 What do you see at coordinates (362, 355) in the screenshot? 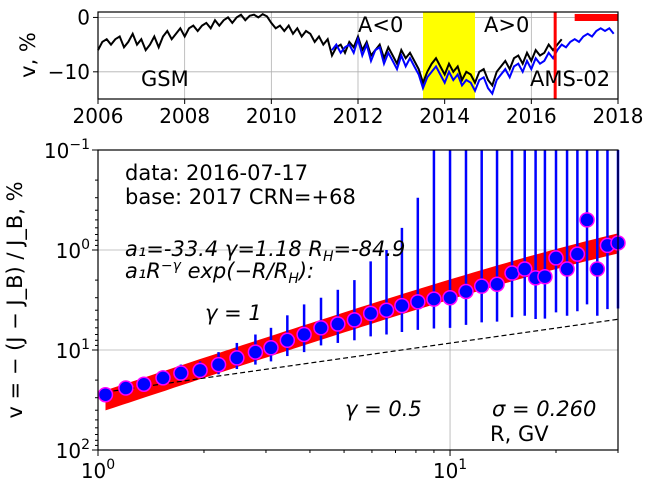
I see `gamma-half-reference-line` at bounding box center [362, 355].